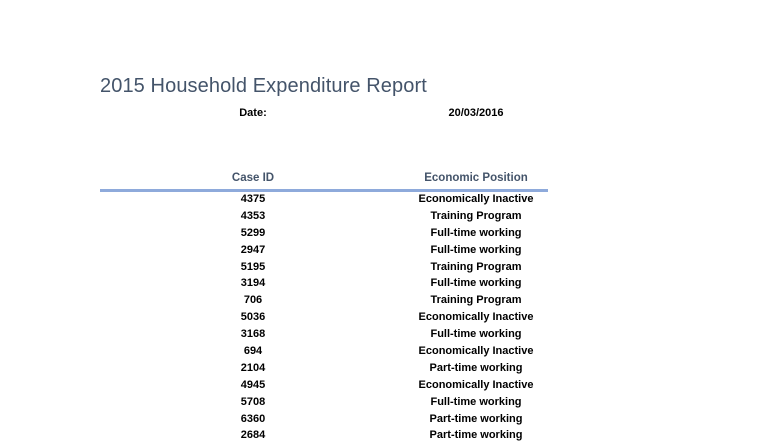 This screenshot has height=446, width=784. Describe the element at coordinates (253, 351) in the screenshot. I see `case-id-cell: 694` at that location.